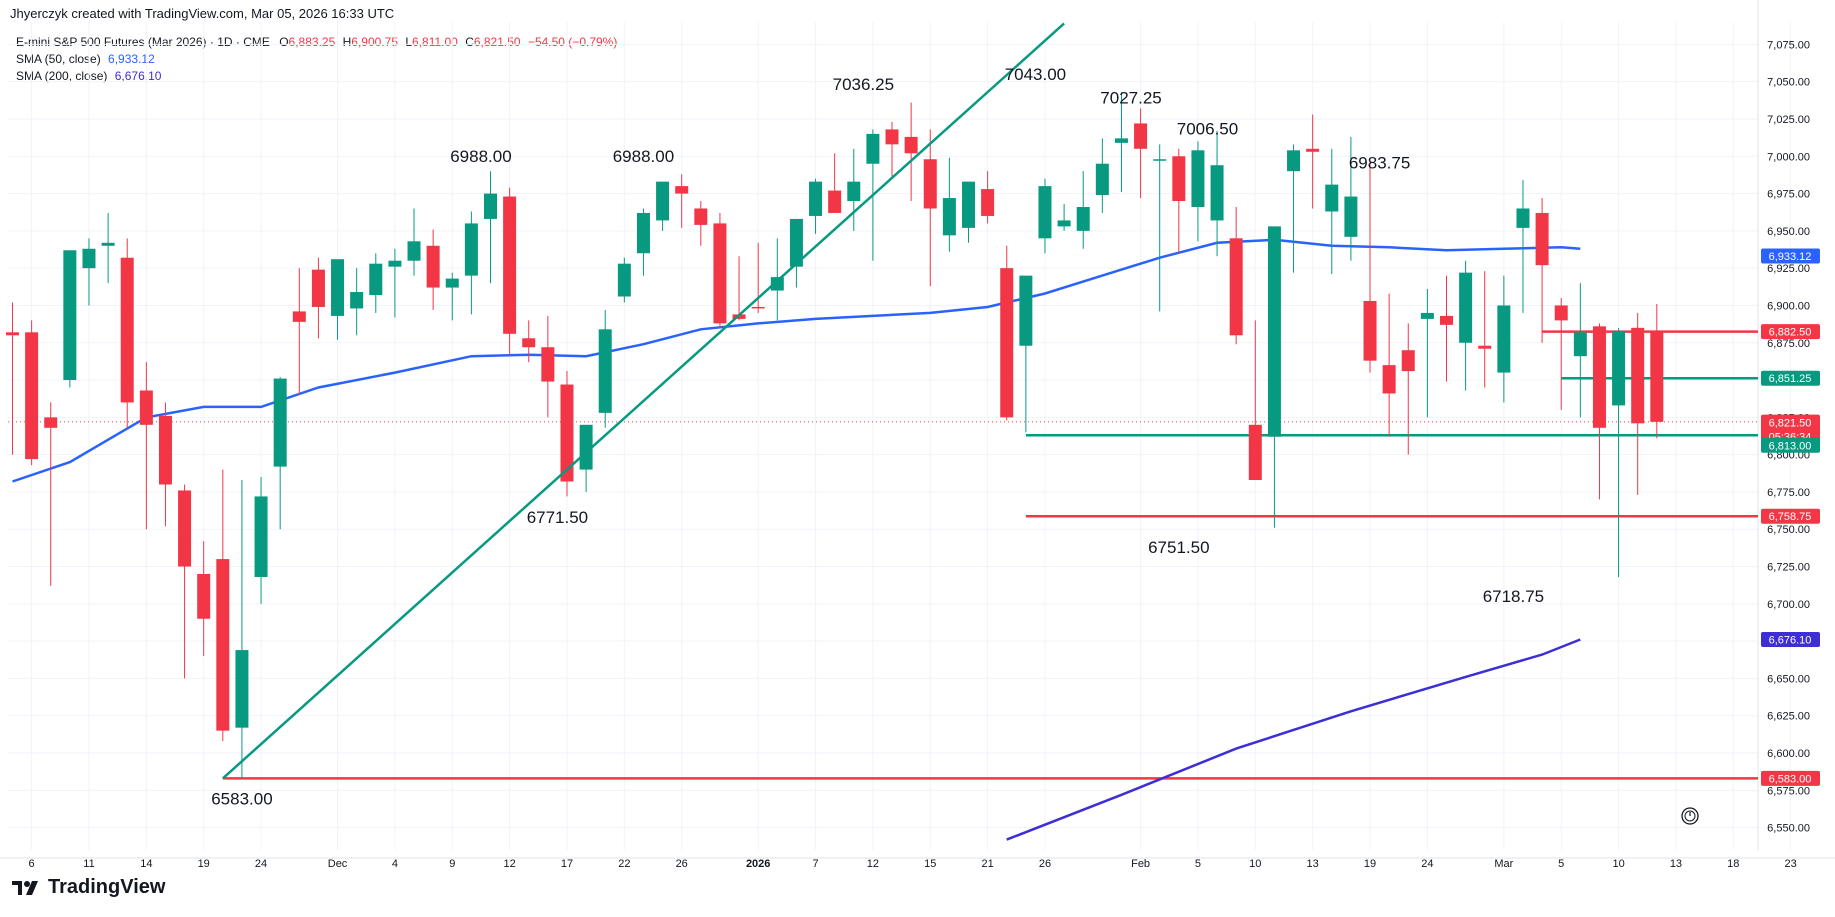 This screenshot has height=917, width=1835. I want to click on price-tag: 6,882.50, so click(1790, 332).